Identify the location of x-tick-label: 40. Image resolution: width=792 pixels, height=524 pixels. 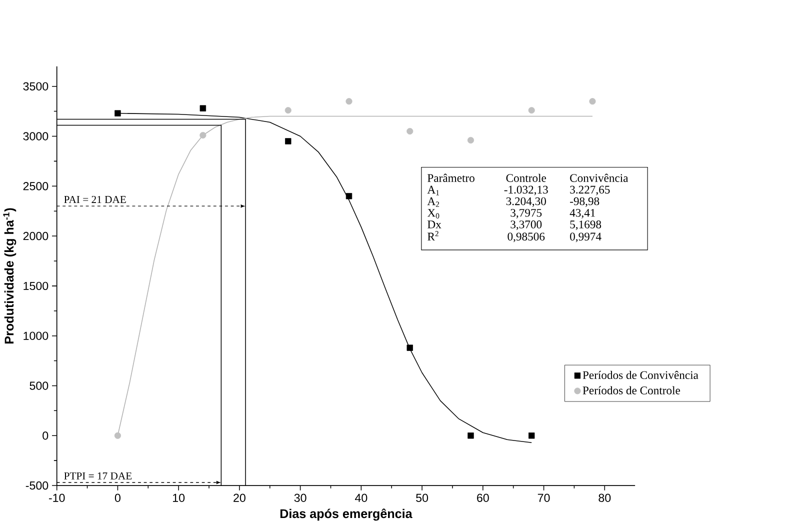
(361, 498).